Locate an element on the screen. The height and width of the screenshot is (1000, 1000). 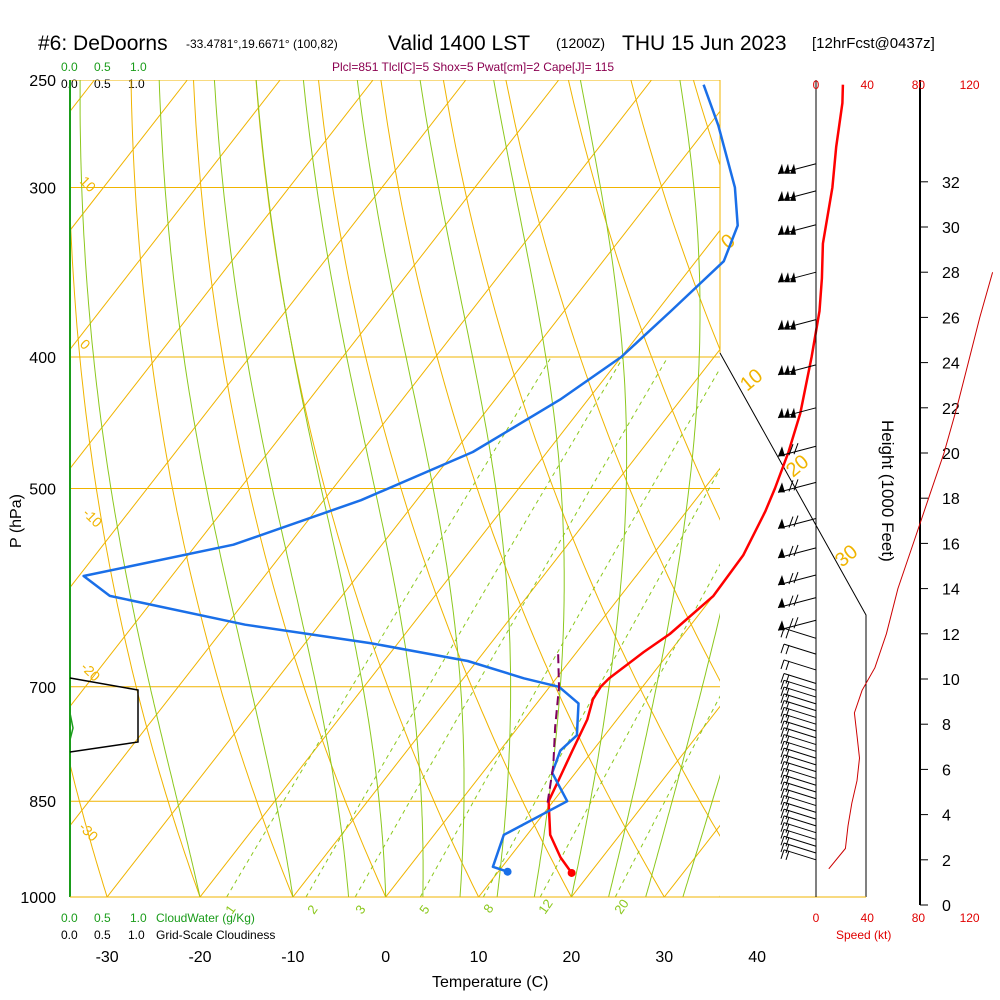
height-tick-label: 28 is located at coordinates (951, 273).